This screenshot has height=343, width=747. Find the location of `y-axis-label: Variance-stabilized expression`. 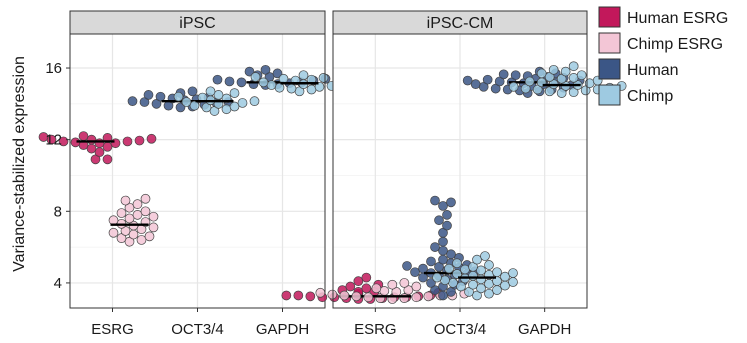

y-axis-label: Variance-stabilized expression is located at coordinates (19, 164).